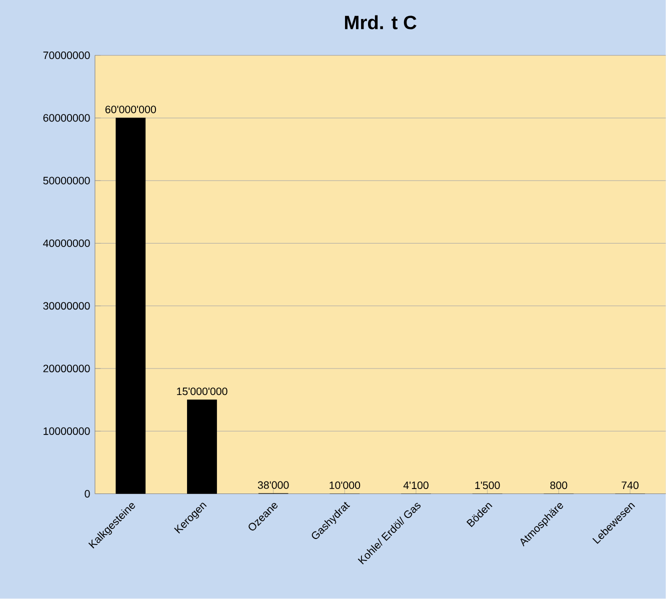 The height and width of the screenshot is (599, 666). Describe the element at coordinates (630, 486) in the screenshot. I see `data-label: 740` at that location.